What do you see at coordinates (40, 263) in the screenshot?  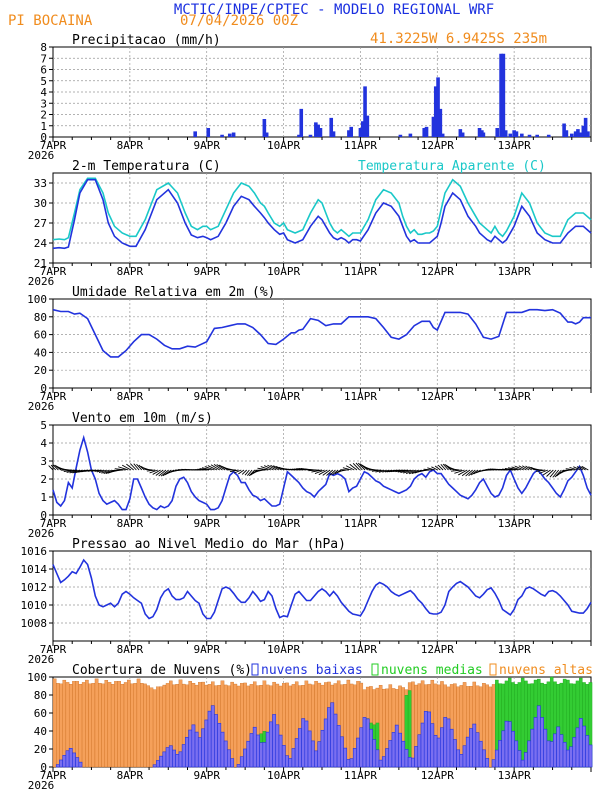 I see `y-tick-label: 21` at bounding box center [40, 263].